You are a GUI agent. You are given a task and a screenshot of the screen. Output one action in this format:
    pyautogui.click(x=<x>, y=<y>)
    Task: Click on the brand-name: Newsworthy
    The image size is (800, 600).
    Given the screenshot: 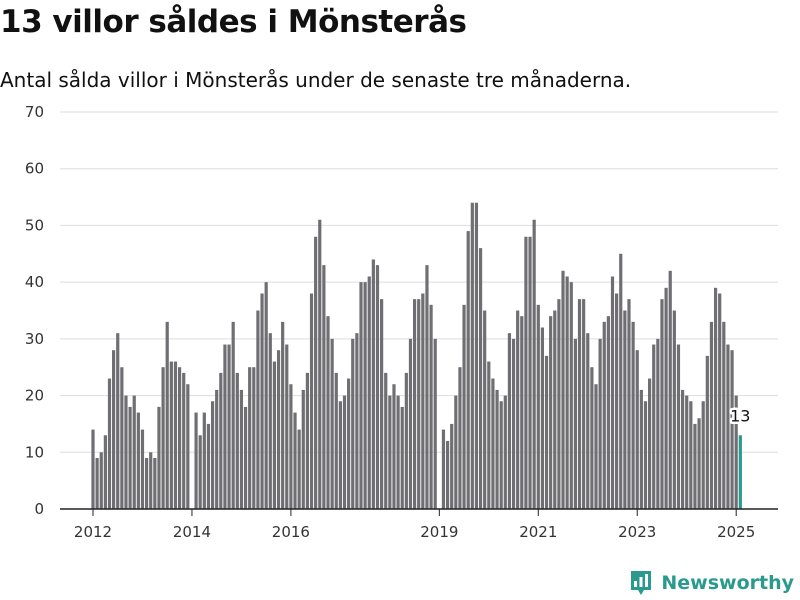 What is the action you would take?
    pyautogui.click(x=727, y=583)
    